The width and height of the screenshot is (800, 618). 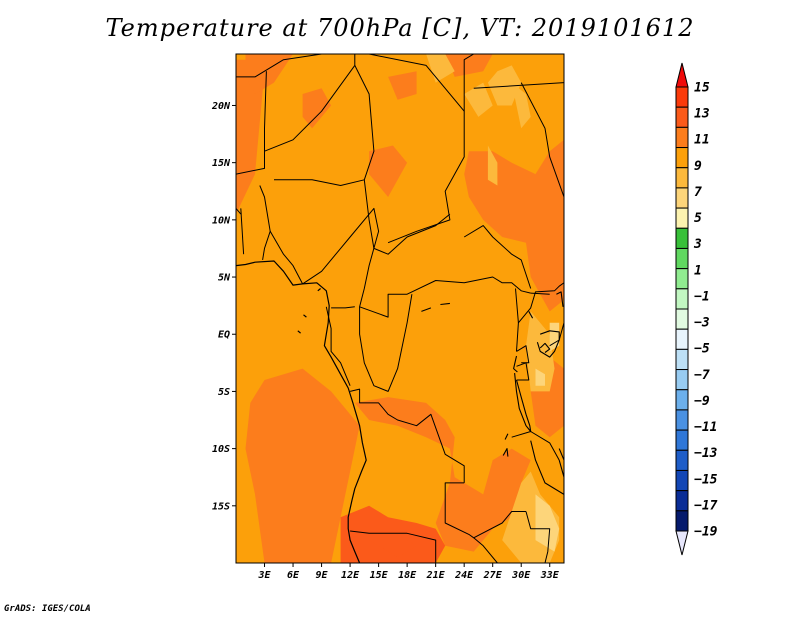 I want to click on colorbar-level-label: 7, so click(x=698, y=192).